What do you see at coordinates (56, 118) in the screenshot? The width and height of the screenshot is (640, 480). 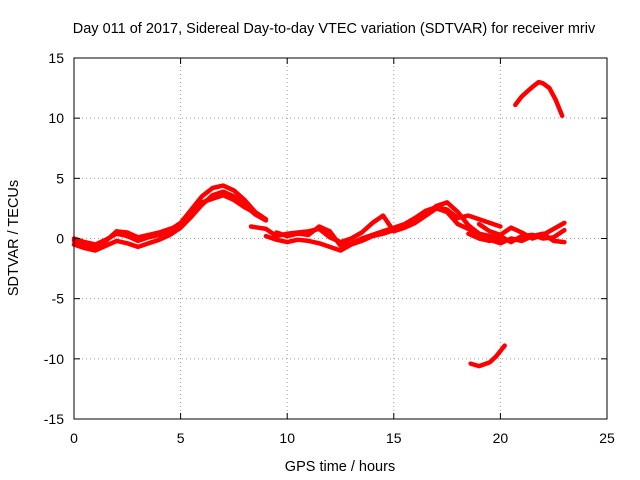 I see `y-tick-label: 10` at bounding box center [56, 118].